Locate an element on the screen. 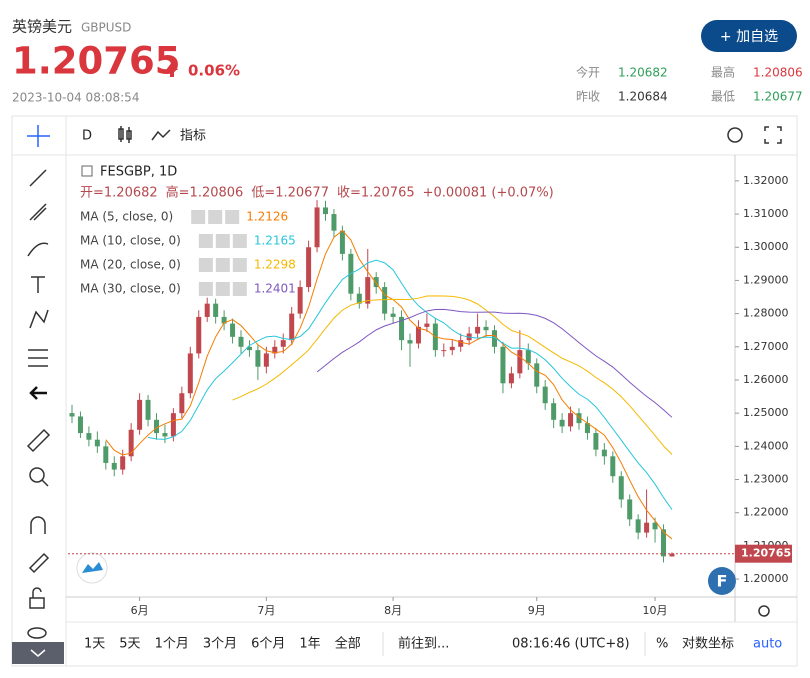 Image resolution: width=810 pixels, height=678 pixels. collapse-legend is located at coordinates (87, 171).